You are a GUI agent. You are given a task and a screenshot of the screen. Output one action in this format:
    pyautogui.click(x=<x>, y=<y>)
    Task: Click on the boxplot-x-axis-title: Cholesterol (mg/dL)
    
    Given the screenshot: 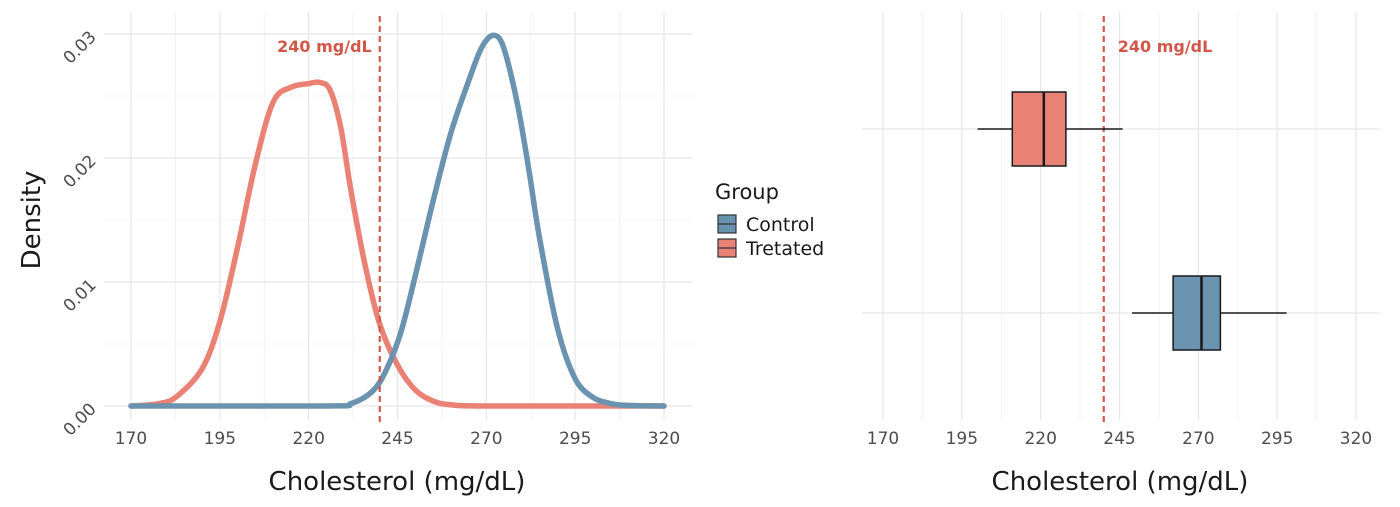 What is the action you would take?
    pyautogui.click(x=1120, y=482)
    